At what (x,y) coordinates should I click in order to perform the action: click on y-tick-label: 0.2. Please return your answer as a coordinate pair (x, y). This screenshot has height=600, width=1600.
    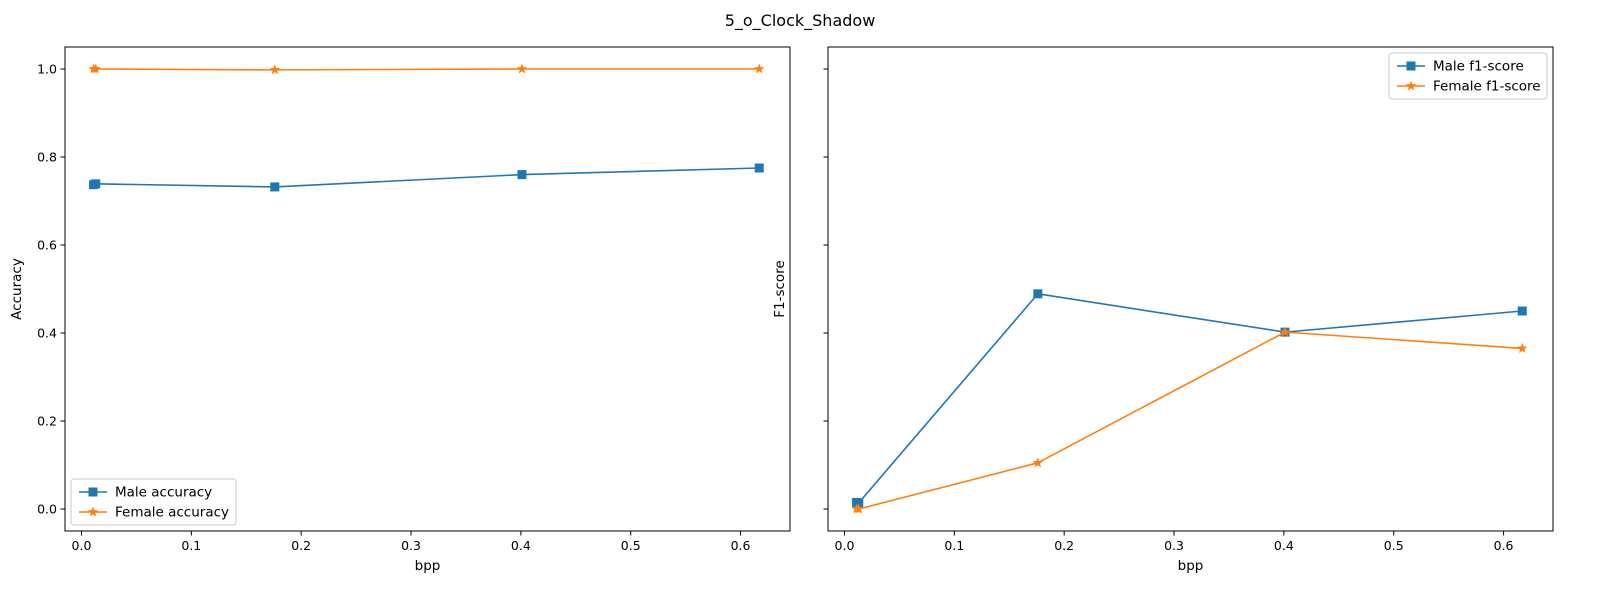
    Looking at the image, I should click on (47, 421).